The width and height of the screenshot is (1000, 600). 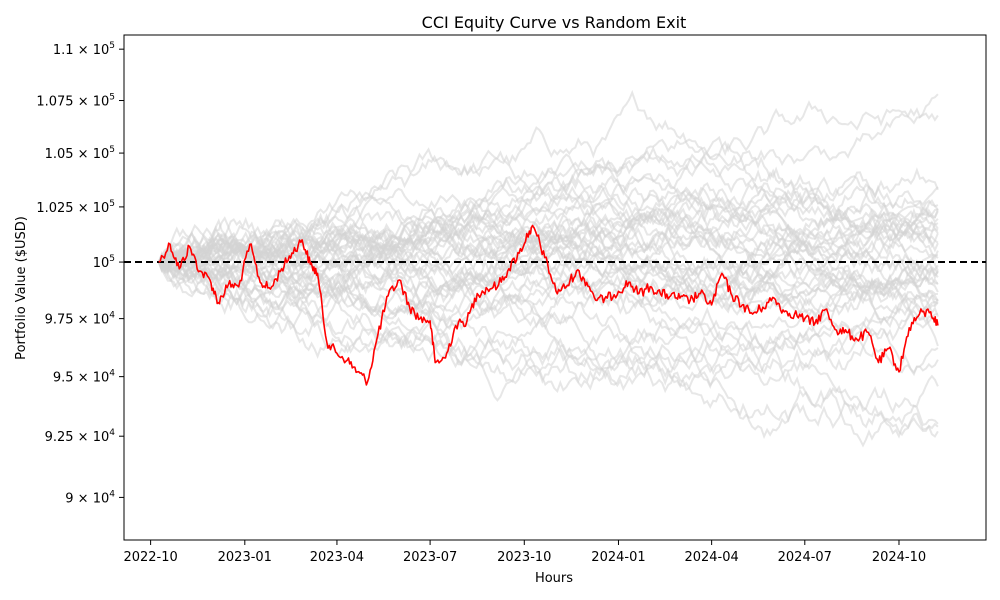 What do you see at coordinates (245, 557) in the screenshot?
I see `x-tick-label: 2023-01` at bounding box center [245, 557].